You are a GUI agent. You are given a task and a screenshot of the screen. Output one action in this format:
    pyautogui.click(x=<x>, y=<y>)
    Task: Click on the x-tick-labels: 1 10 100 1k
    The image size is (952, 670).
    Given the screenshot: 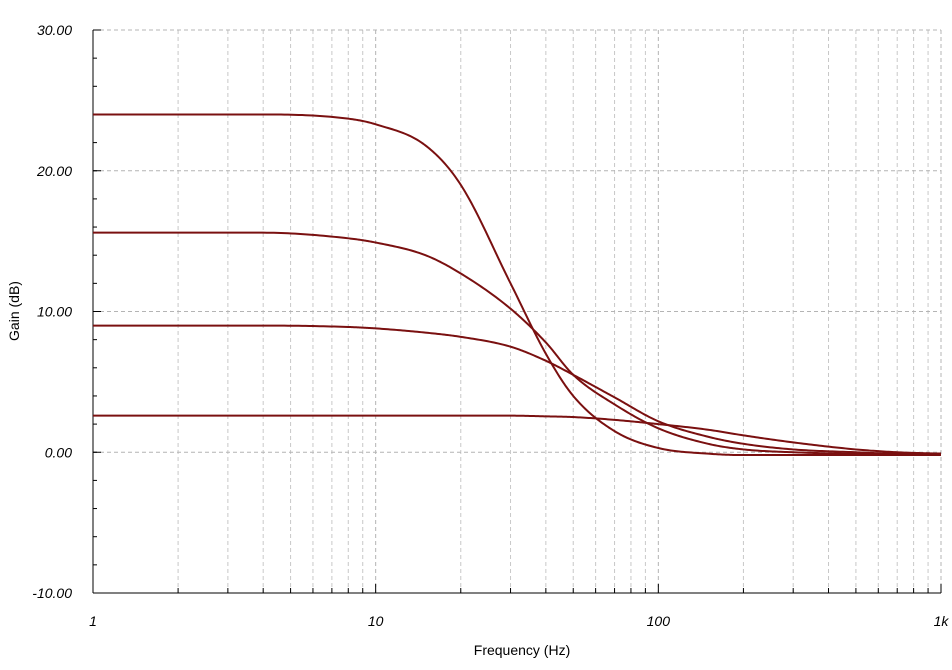 What is the action you would take?
    pyautogui.click(x=519, y=621)
    